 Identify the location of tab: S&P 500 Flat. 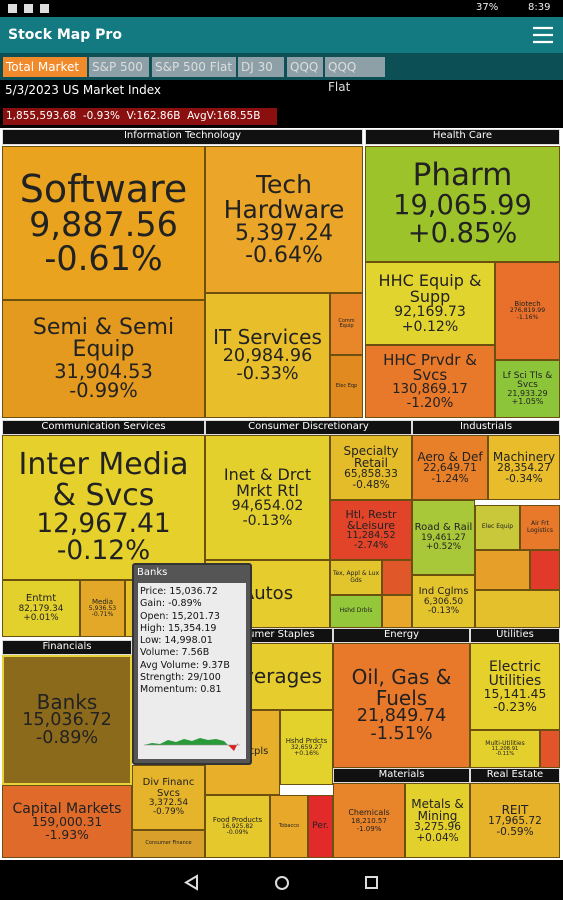
(194, 67).